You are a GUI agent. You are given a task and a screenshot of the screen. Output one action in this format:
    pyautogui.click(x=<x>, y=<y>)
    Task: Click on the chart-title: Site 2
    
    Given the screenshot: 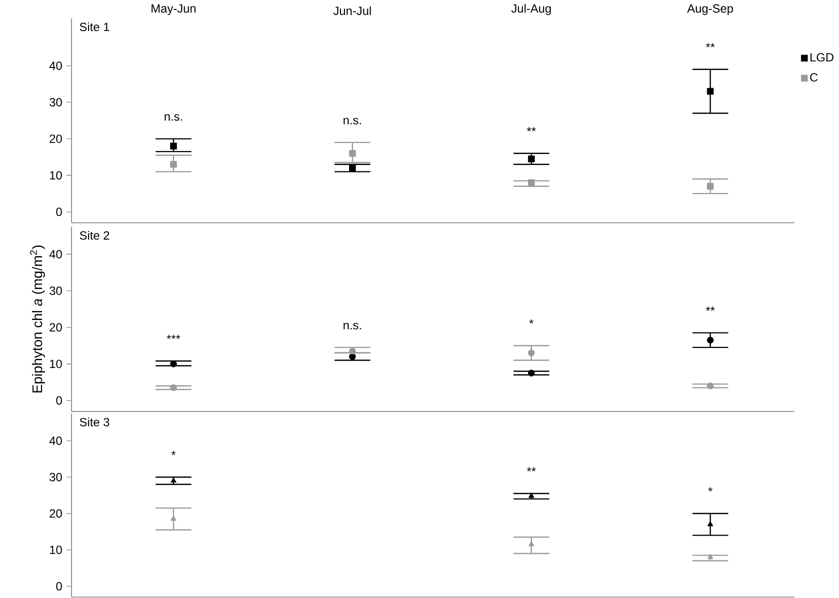 What is the action you would take?
    pyautogui.click(x=95, y=235)
    